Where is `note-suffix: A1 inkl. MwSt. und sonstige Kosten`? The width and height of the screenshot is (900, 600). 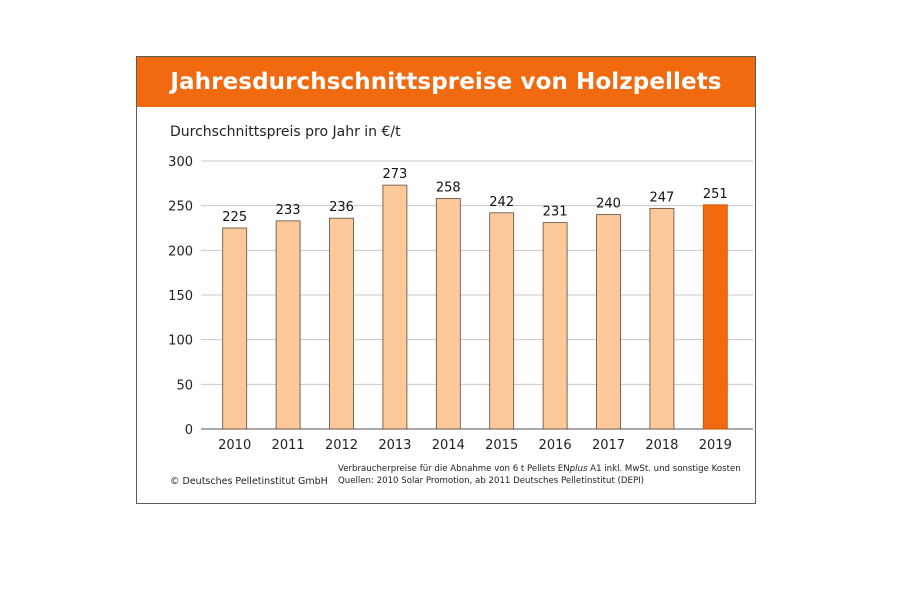
note-suffix: A1 inkl. MwSt. und sonstige Kosten is located at coordinates (664, 469).